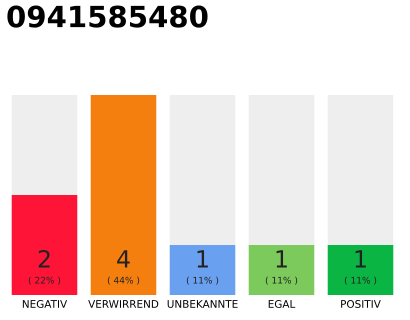  I want to click on data-label: 2 ( 22% ), so click(44, 267).